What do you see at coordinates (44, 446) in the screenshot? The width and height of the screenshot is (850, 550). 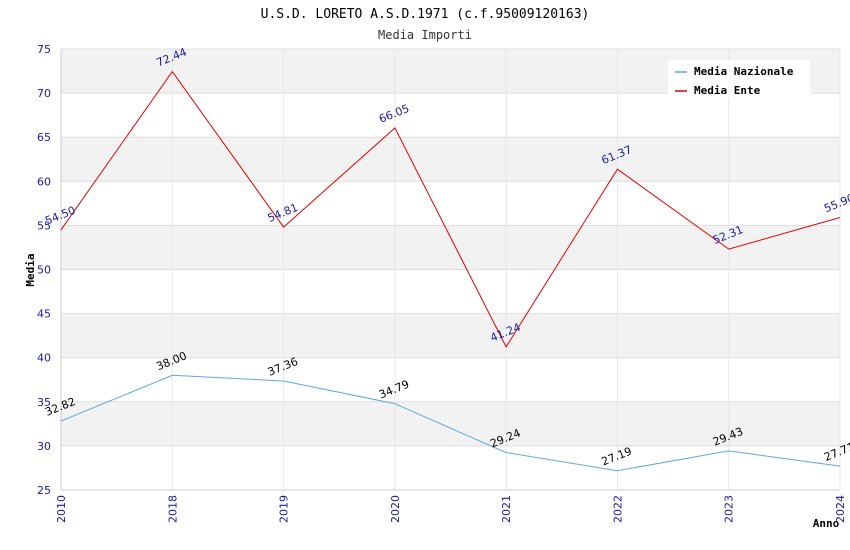 I see `y-tick-label: 30` at bounding box center [44, 446].